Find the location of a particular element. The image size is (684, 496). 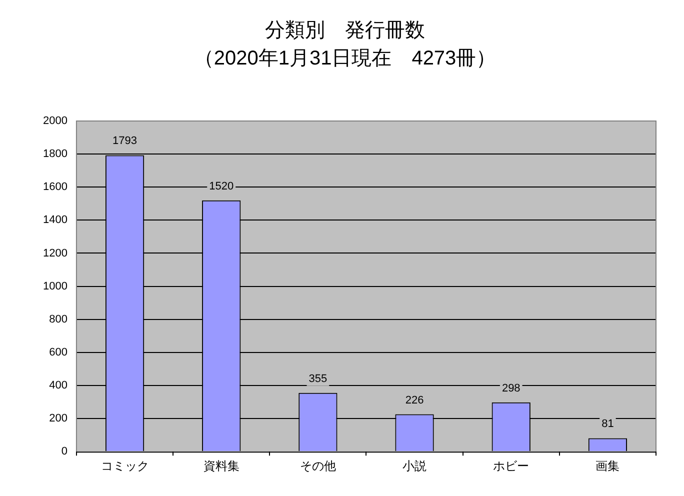

y-tick-label: 0 is located at coordinates (64, 452).